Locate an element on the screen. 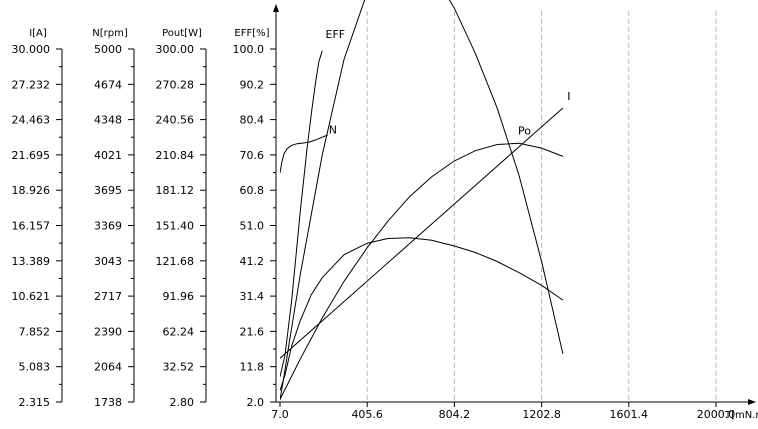  x-axis-arrow is located at coordinates (752, 402).